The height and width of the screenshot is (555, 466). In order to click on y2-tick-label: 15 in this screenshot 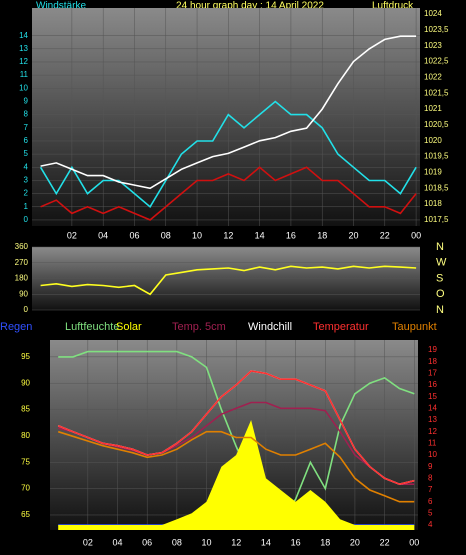, I will do `click(432, 396)`.